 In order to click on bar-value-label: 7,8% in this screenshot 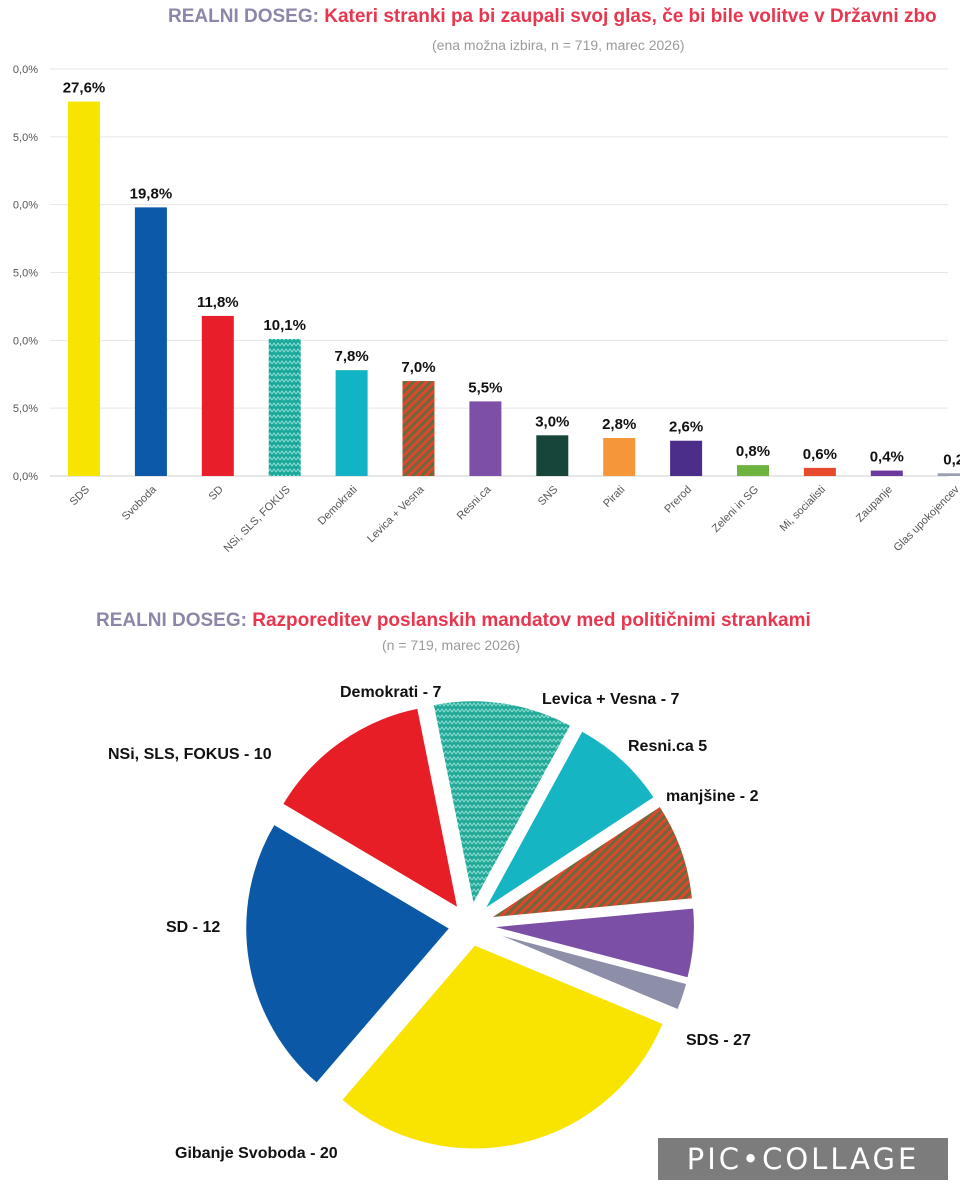, I will do `click(351, 356)`.